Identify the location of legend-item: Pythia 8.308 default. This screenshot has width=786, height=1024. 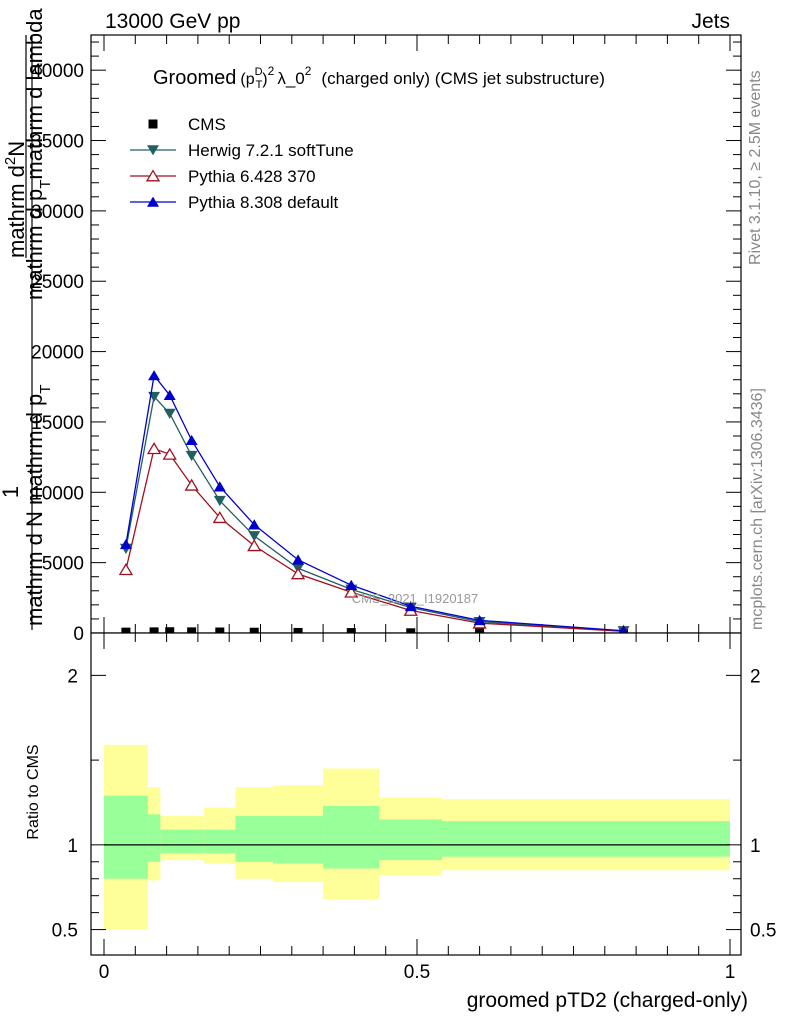
(234, 202).